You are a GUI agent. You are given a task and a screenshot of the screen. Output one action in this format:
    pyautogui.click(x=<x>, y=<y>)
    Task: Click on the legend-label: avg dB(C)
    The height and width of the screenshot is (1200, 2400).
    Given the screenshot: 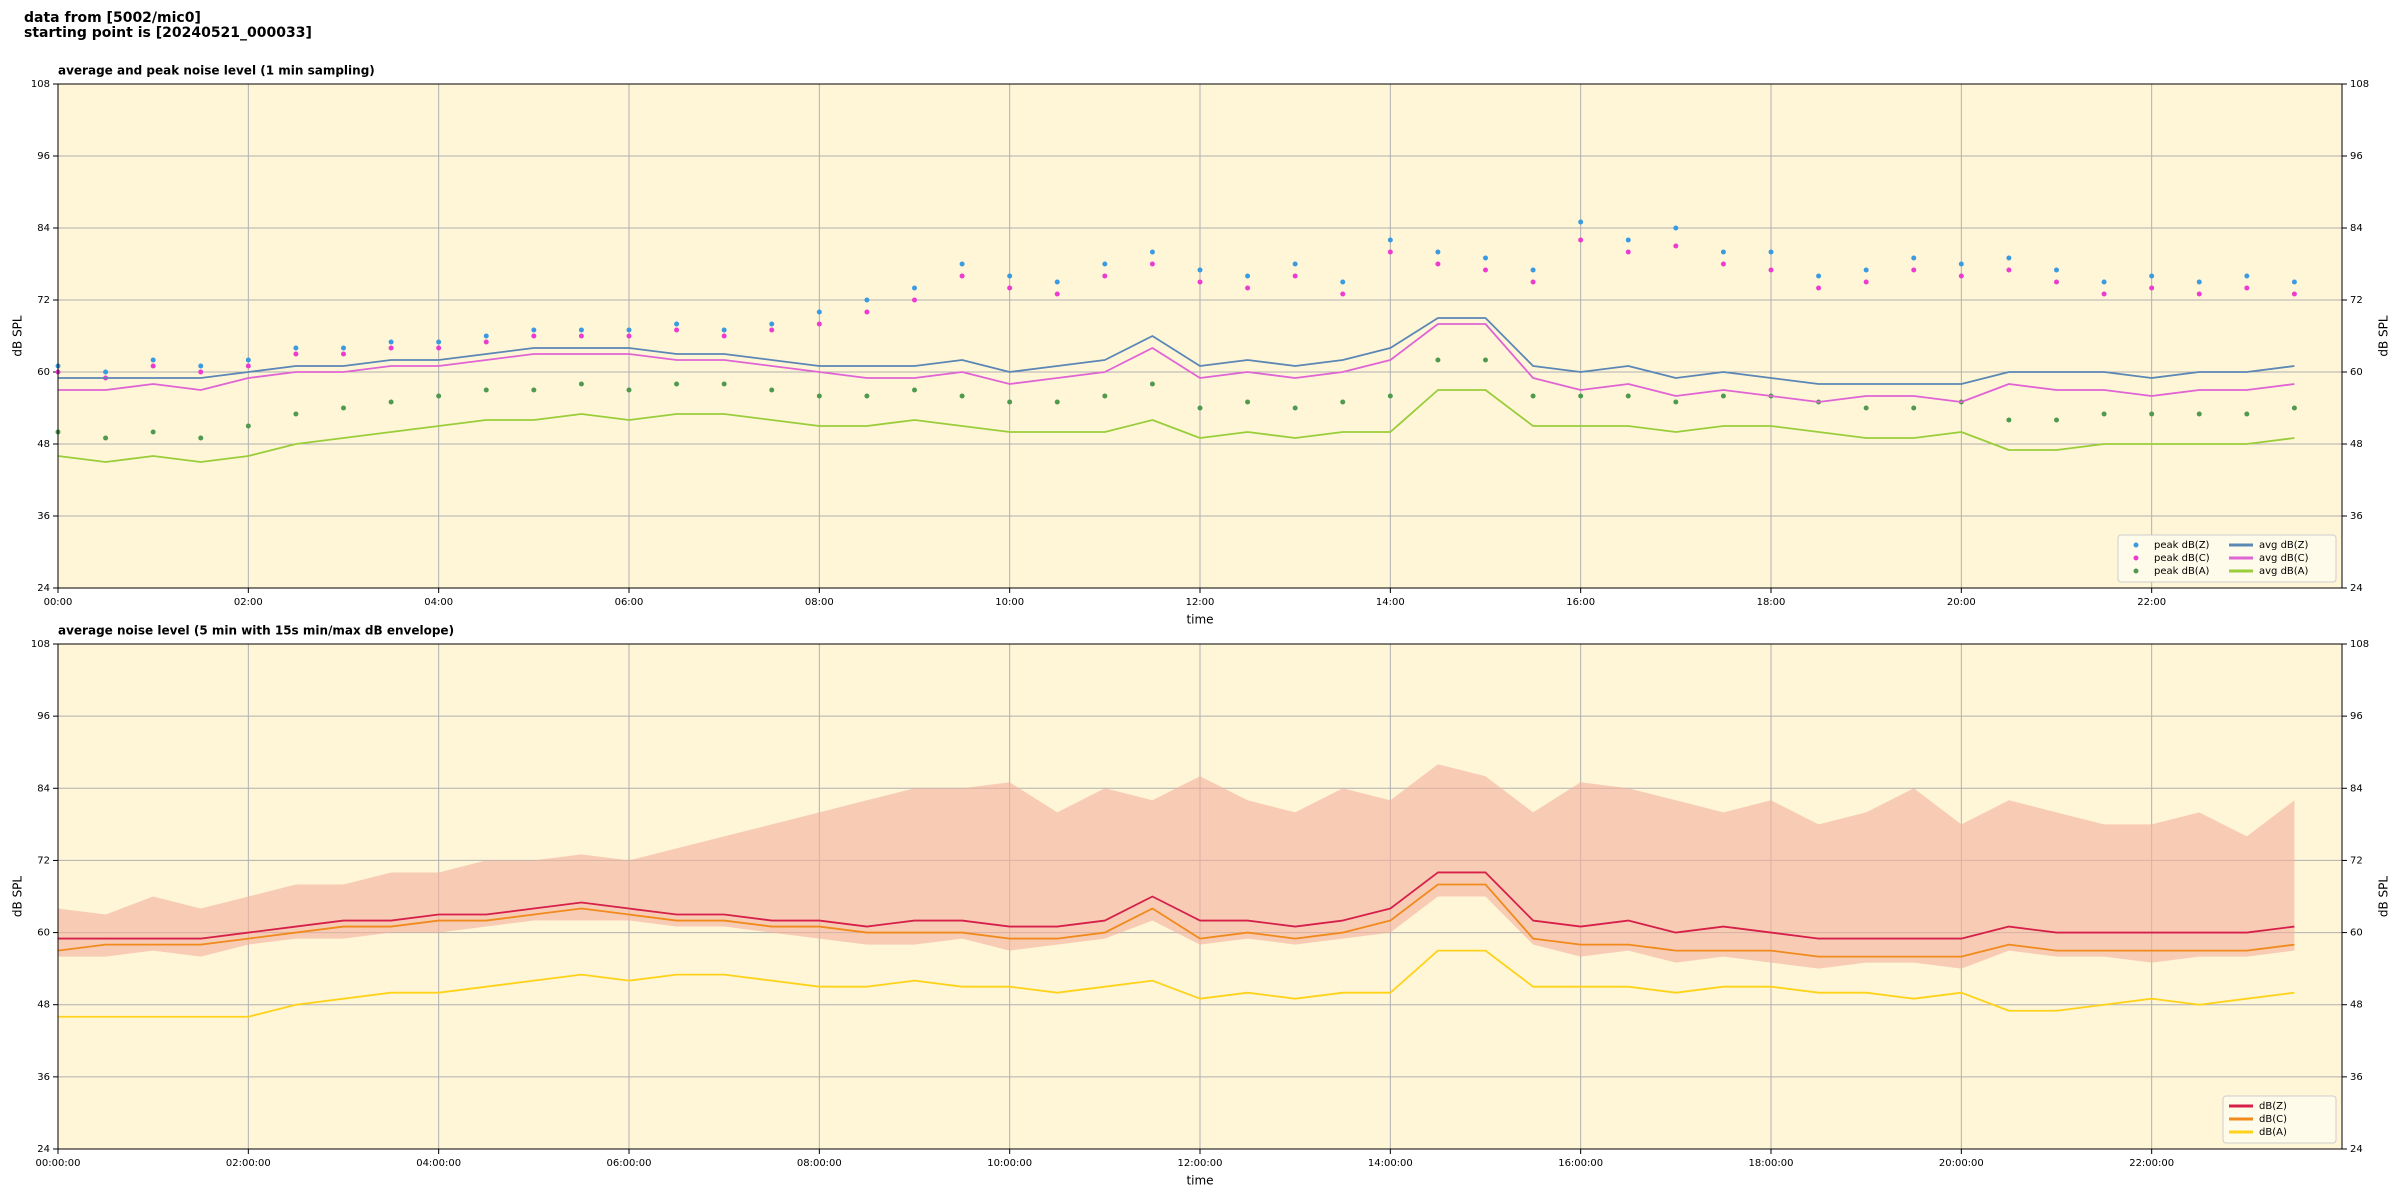 What is the action you would take?
    pyautogui.click(x=2284, y=558)
    